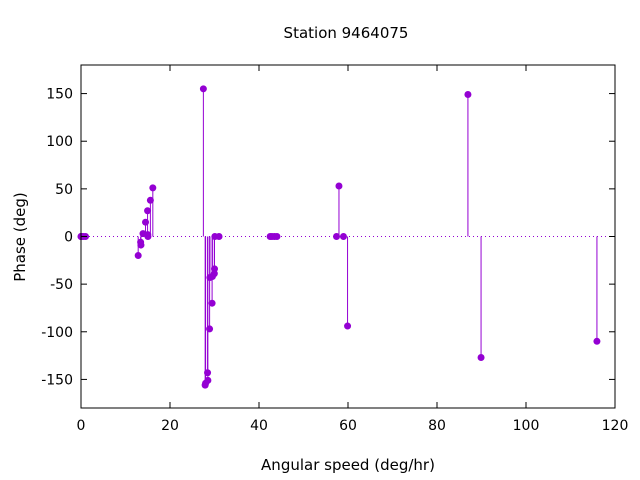 The width and height of the screenshot is (640, 480). What do you see at coordinates (81, 426) in the screenshot?
I see `x-tick-label: 0` at bounding box center [81, 426].